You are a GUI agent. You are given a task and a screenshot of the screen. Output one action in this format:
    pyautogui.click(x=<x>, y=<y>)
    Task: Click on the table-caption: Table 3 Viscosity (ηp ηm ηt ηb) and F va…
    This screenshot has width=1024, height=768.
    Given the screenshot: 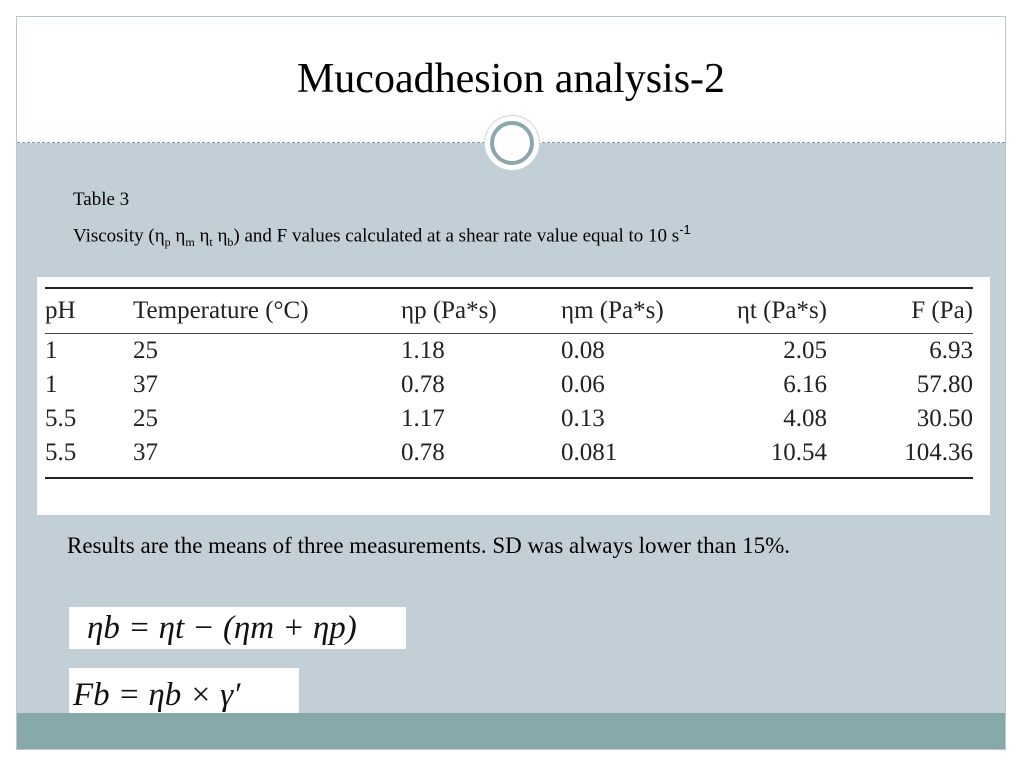 What is the action you would take?
    pyautogui.click(x=382, y=221)
    